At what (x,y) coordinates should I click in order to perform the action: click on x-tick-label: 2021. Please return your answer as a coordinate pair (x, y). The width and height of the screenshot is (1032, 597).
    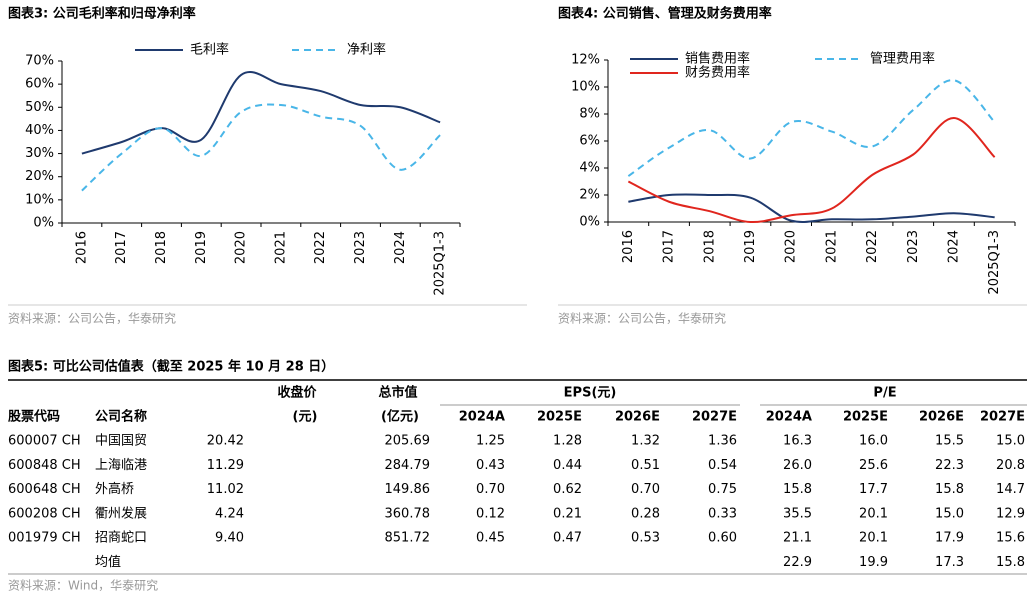
    Looking at the image, I should click on (831, 246).